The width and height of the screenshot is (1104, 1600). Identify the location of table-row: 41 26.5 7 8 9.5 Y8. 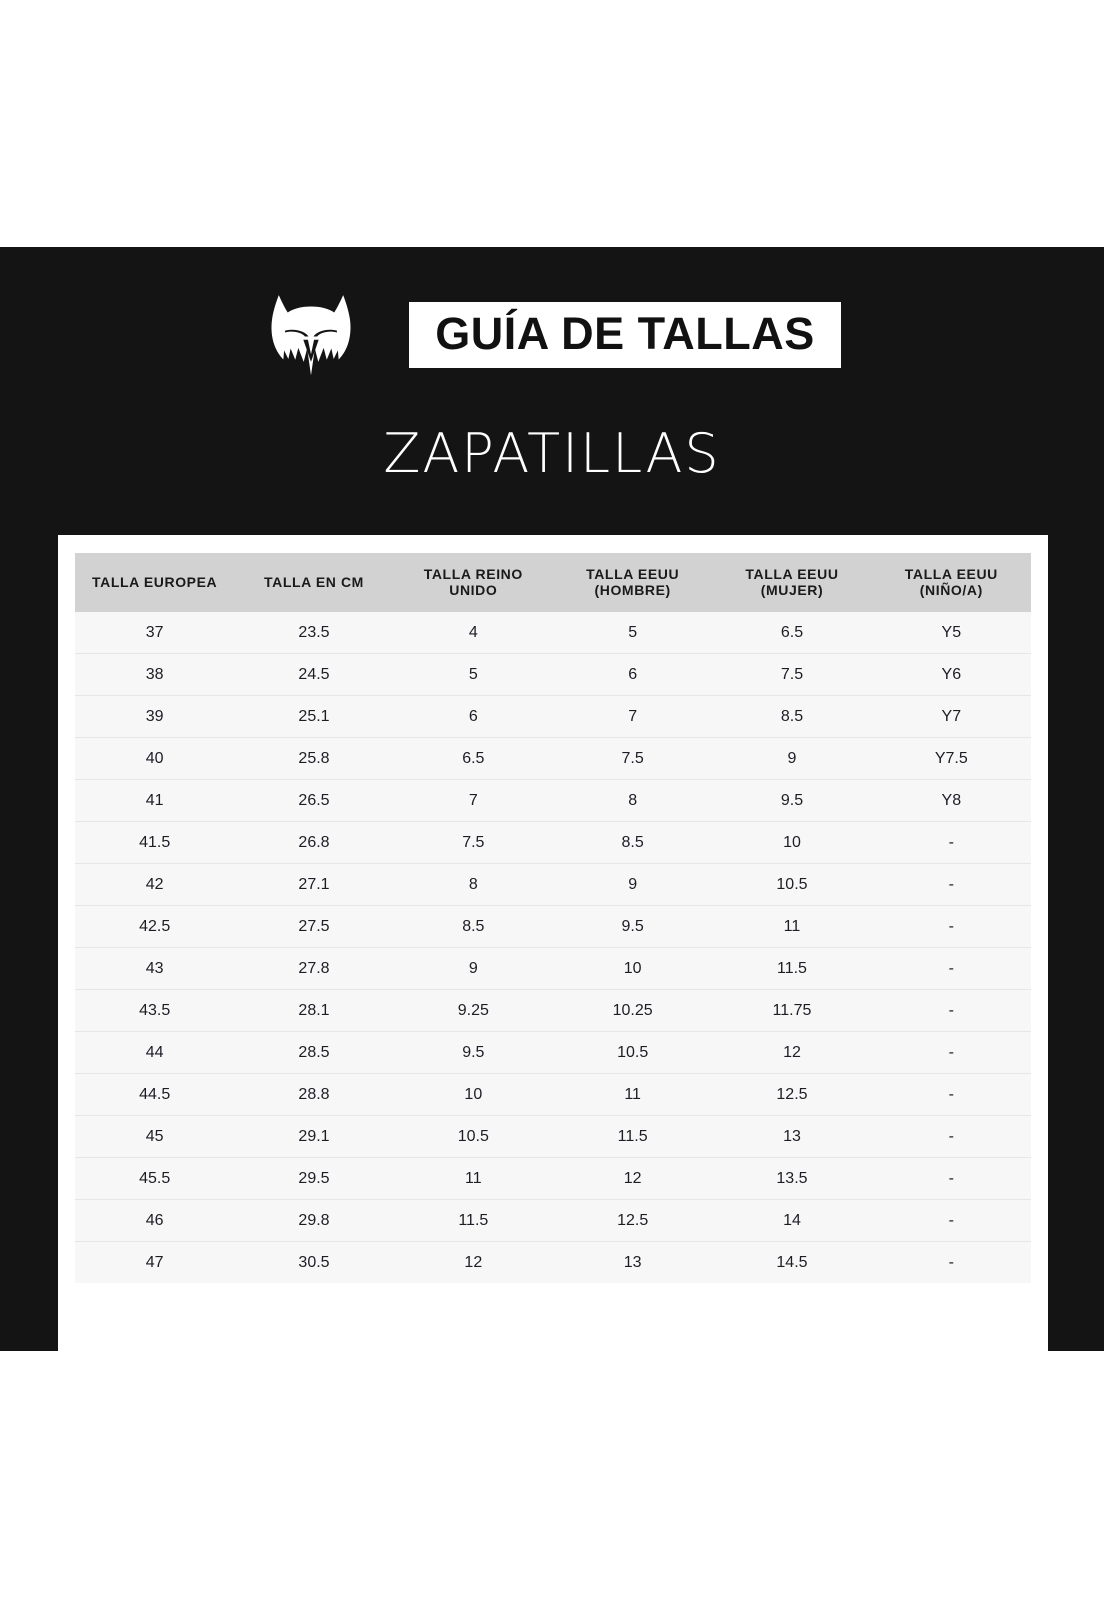
(553, 800).